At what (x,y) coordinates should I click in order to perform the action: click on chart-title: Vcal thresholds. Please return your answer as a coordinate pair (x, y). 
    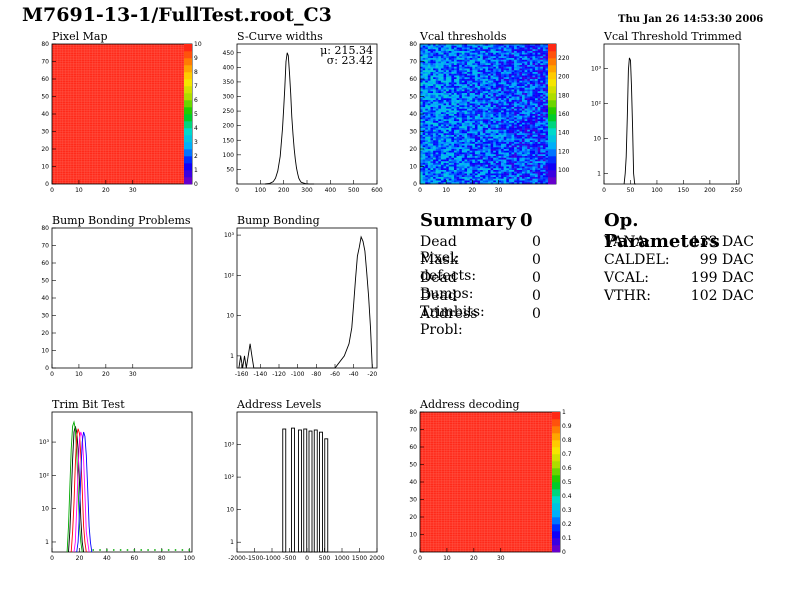
    Looking at the image, I should click on (463, 36).